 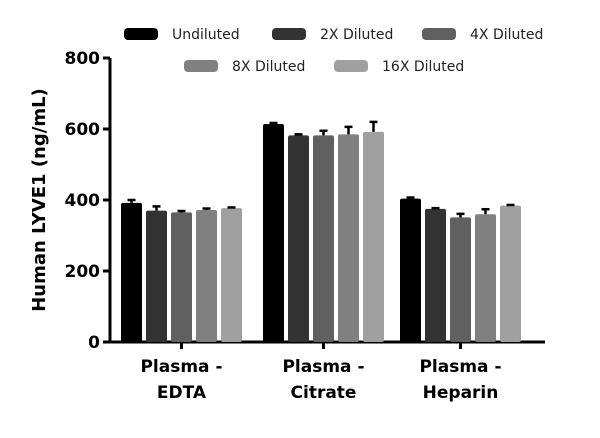 I want to click on legend-label: 4X Diluted, so click(x=506, y=35).